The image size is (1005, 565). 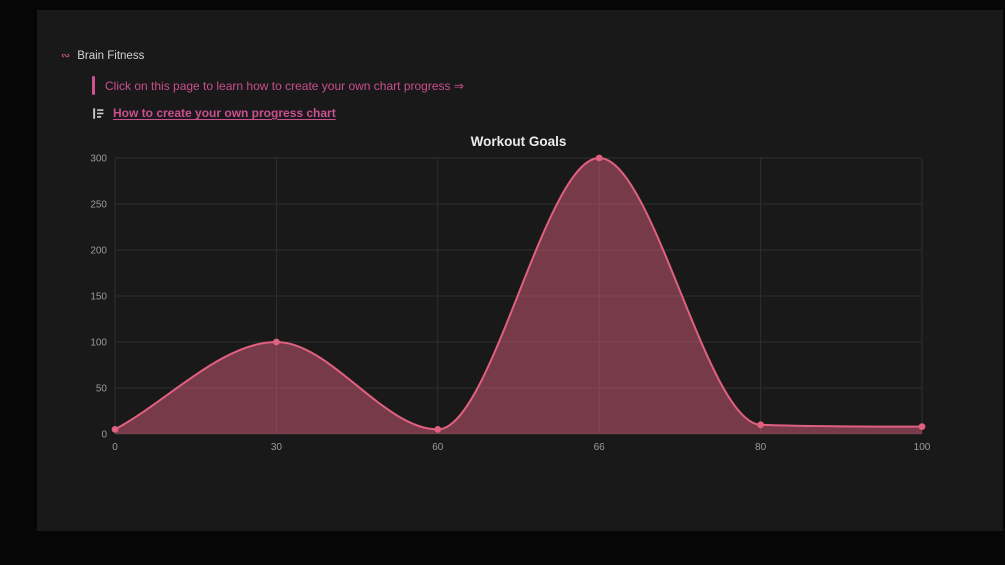 What do you see at coordinates (98, 297) in the screenshot?
I see `y-tick-label: 150` at bounding box center [98, 297].